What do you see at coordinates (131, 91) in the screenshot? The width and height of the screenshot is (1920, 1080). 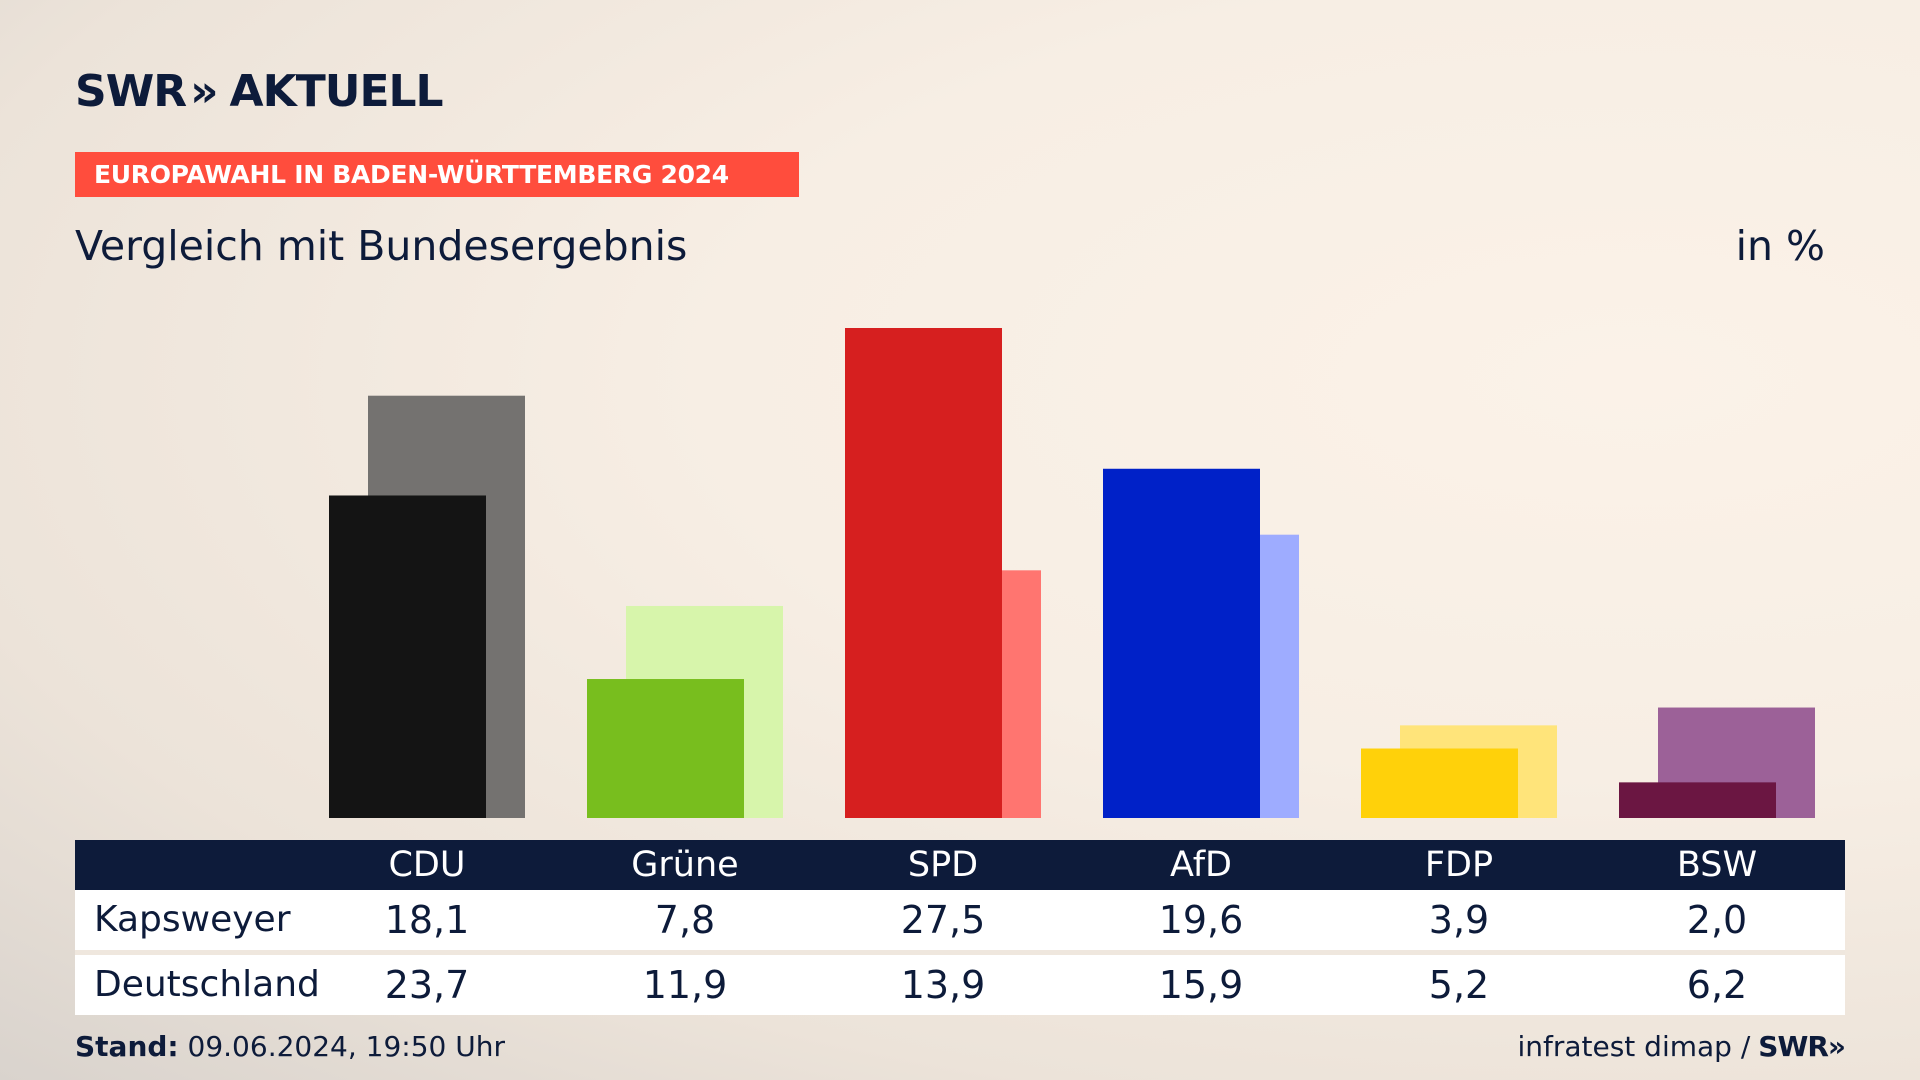 I see `logo-swr-text: SWR` at bounding box center [131, 91].